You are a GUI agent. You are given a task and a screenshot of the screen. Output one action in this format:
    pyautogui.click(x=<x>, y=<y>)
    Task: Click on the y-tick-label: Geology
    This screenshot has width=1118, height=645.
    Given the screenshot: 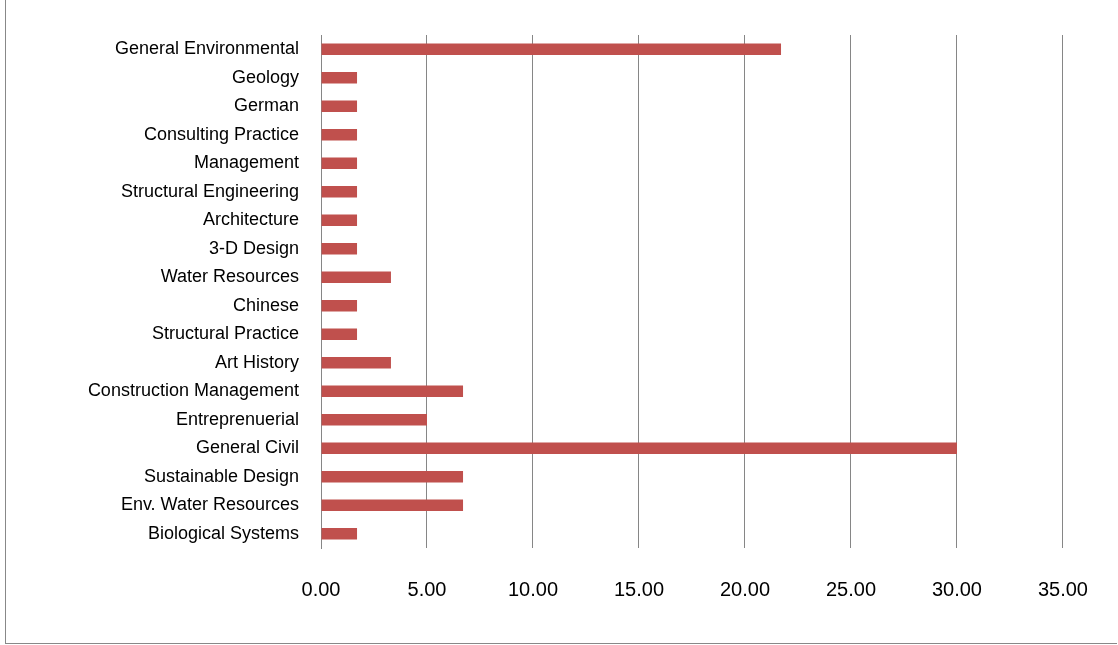 What is the action you would take?
    pyautogui.click(x=265, y=76)
    